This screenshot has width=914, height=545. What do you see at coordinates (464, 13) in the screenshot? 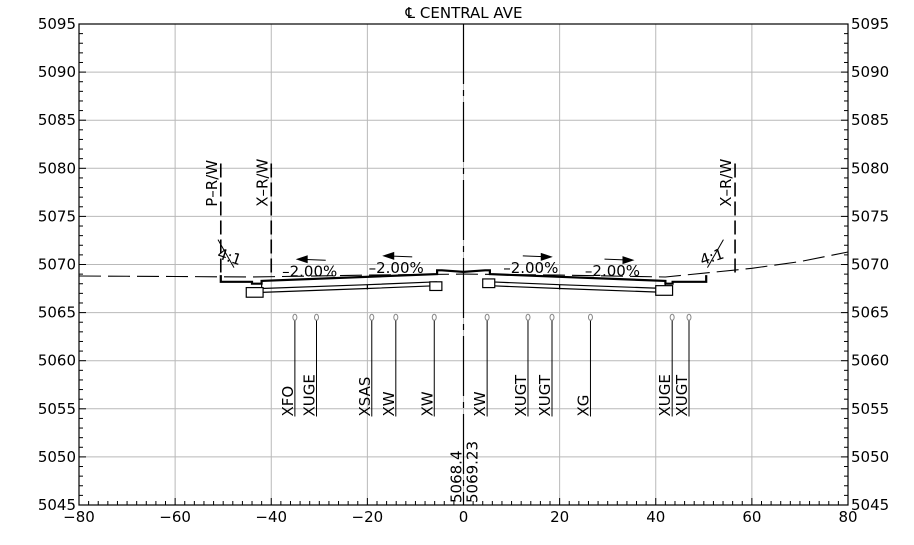
I see `centerline-title: ℄ CENTRAL AVE` at bounding box center [464, 13].